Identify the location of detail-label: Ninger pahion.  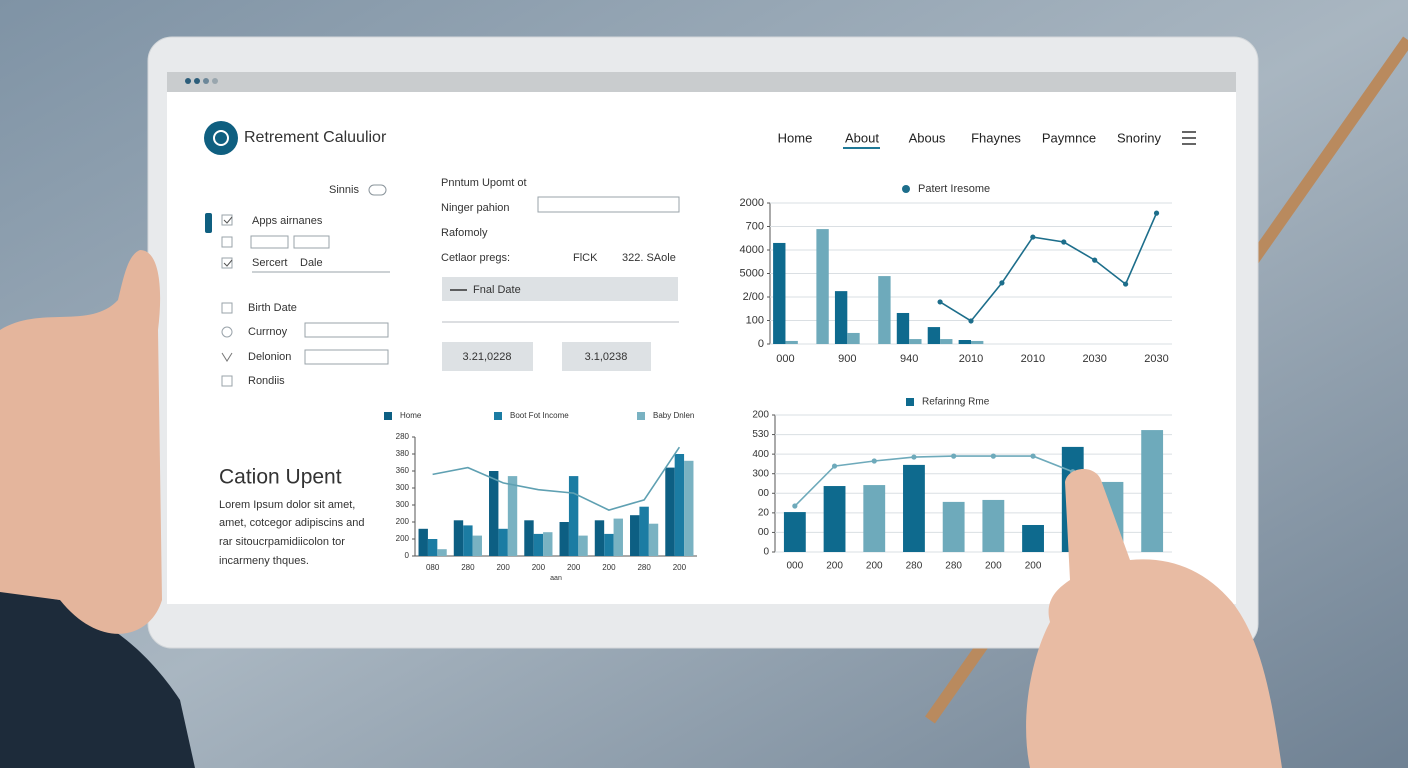
(475, 208).